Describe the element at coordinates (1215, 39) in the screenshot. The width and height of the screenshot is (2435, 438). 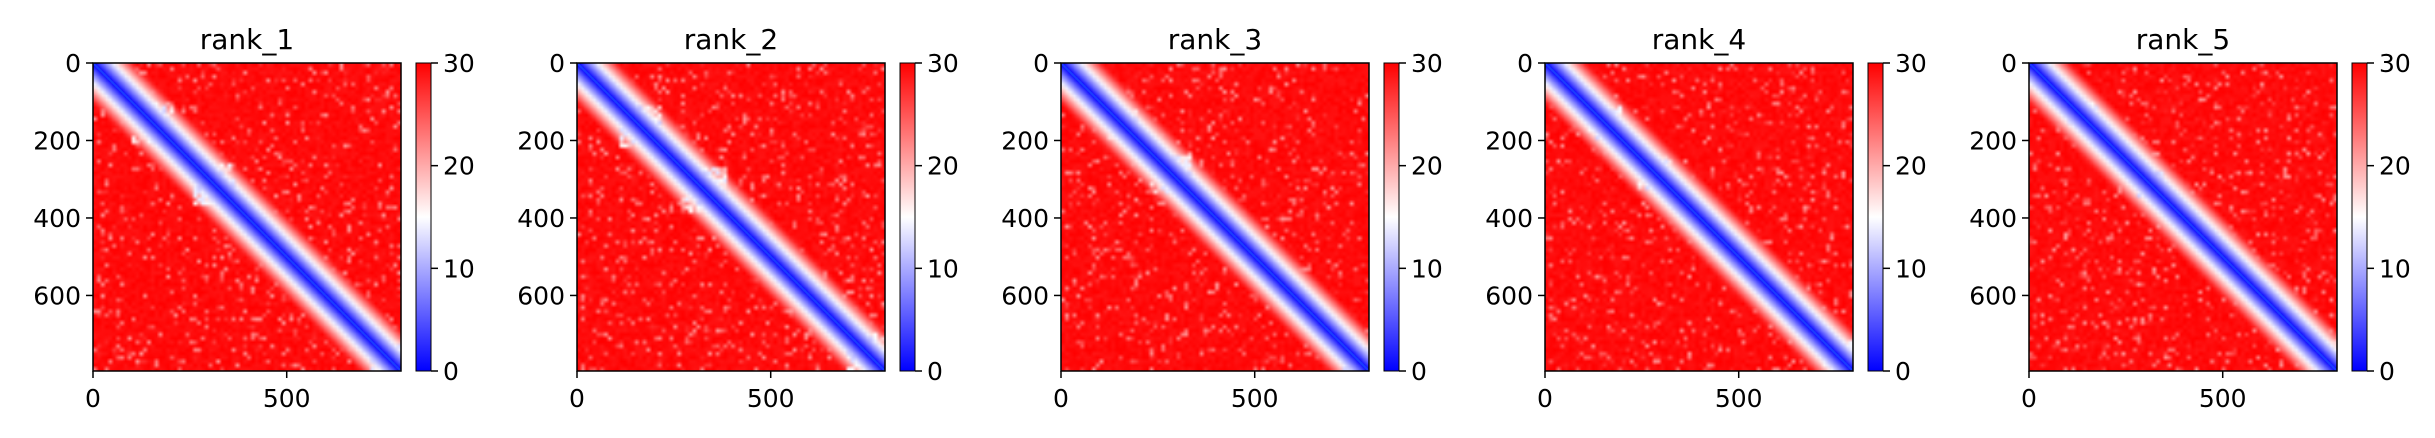
I see `panel-title: rank_3` at that location.